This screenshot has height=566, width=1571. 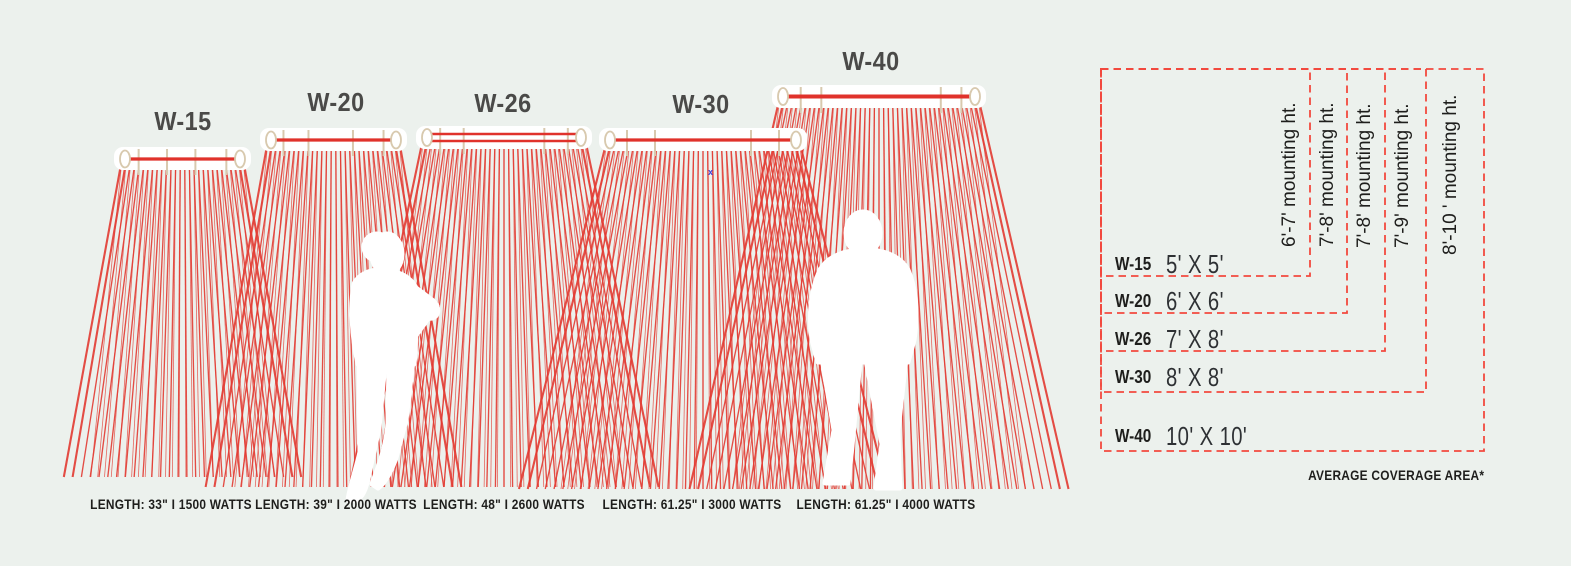 I want to click on heater-title-w40: W-40, so click(x=871, y=61).